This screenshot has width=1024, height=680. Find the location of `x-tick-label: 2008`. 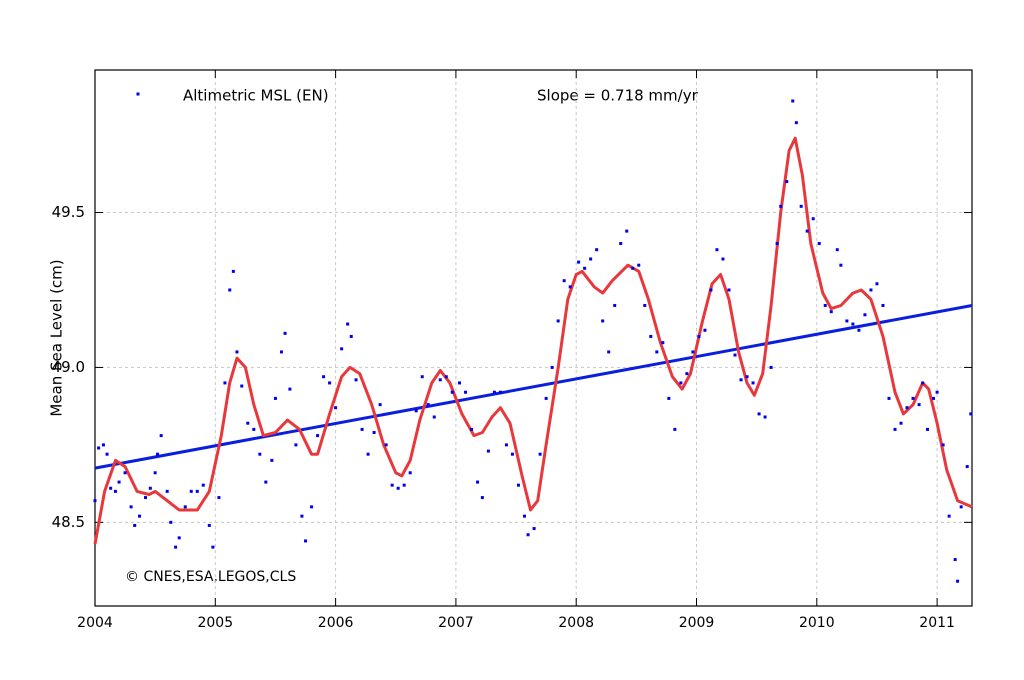

x-tick-label: 2008 is located at coordinates (576, 623).